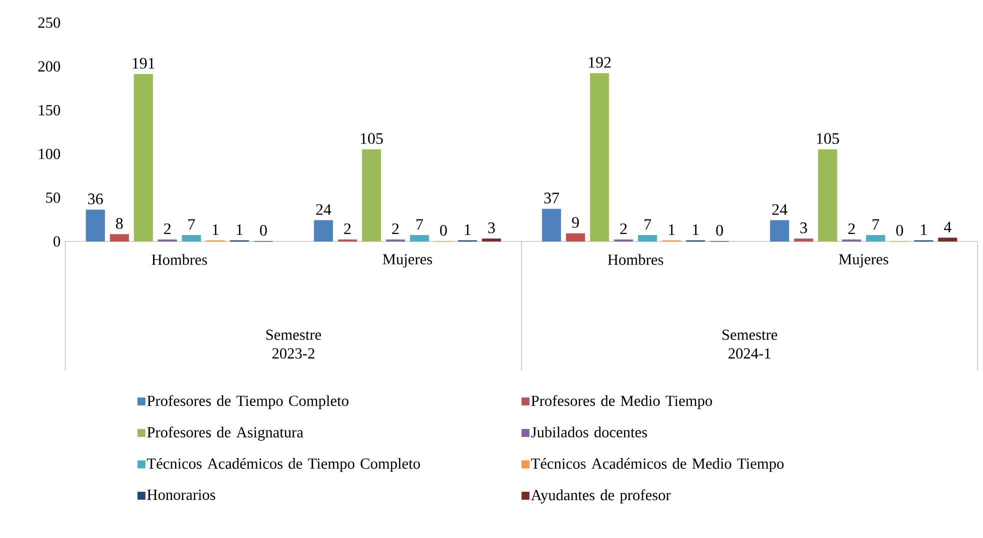 The width and height of the screenshot is (983, 538). Describe the element at coordinates (948, 227) in the screenshot. I see `data-label: 4` at that location.